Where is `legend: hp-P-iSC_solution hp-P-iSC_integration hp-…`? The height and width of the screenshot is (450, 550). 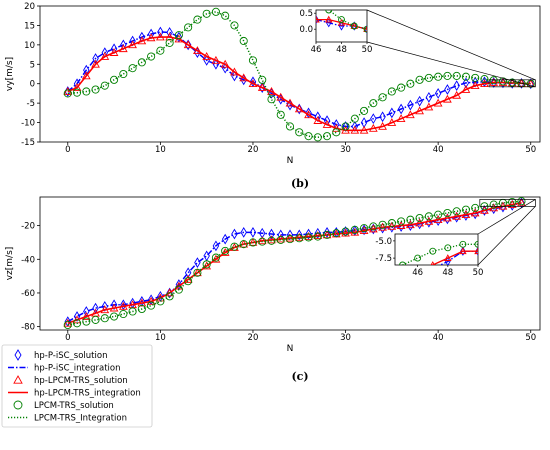 legend: hp-P-iSC_solution hp-P-iSC_integration hp-… is located at coordinates (77, 386).